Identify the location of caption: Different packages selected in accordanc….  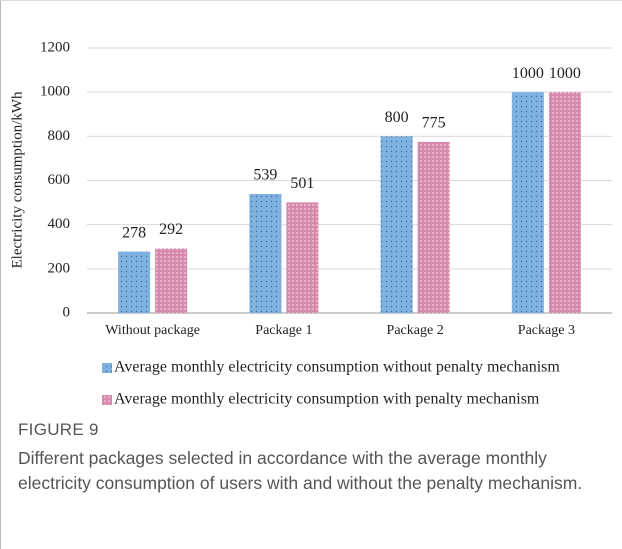
(300, 470).